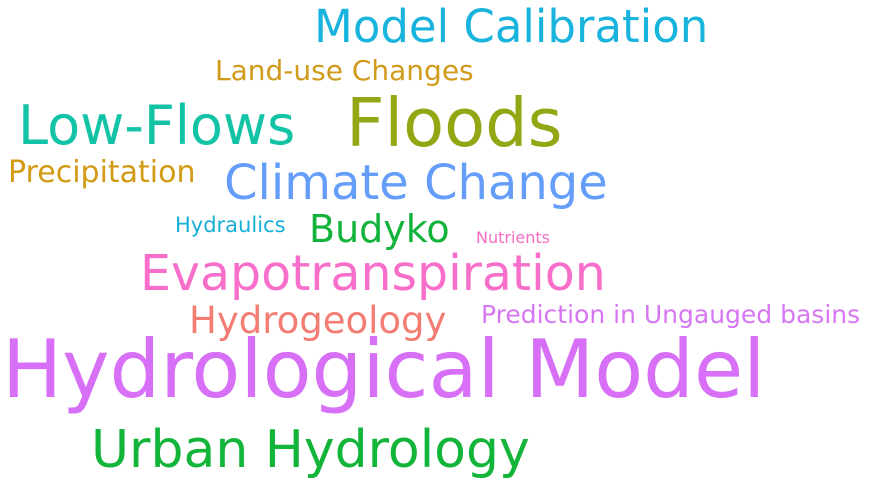 The image size is (894, 482). What do you see at coordinates (671, 314) in the screenshot?
I see `word-prediction-in-ungauged-basins: Prediction in Ungauged basins` at bounding box center [671, 314].